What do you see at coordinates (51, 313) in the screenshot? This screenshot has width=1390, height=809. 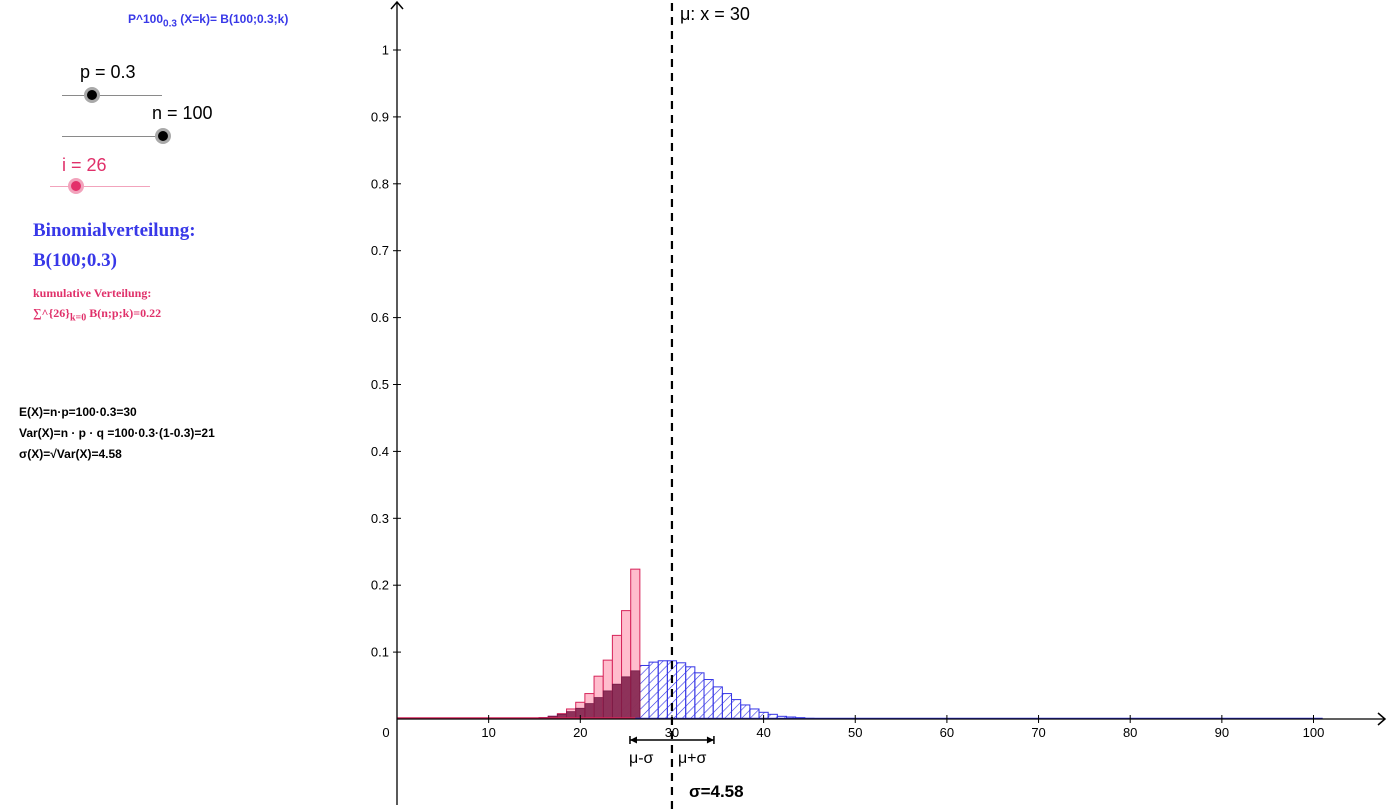 I see `cumulative-sum-main: ∑^{26}` at bounding box center [51, 313].